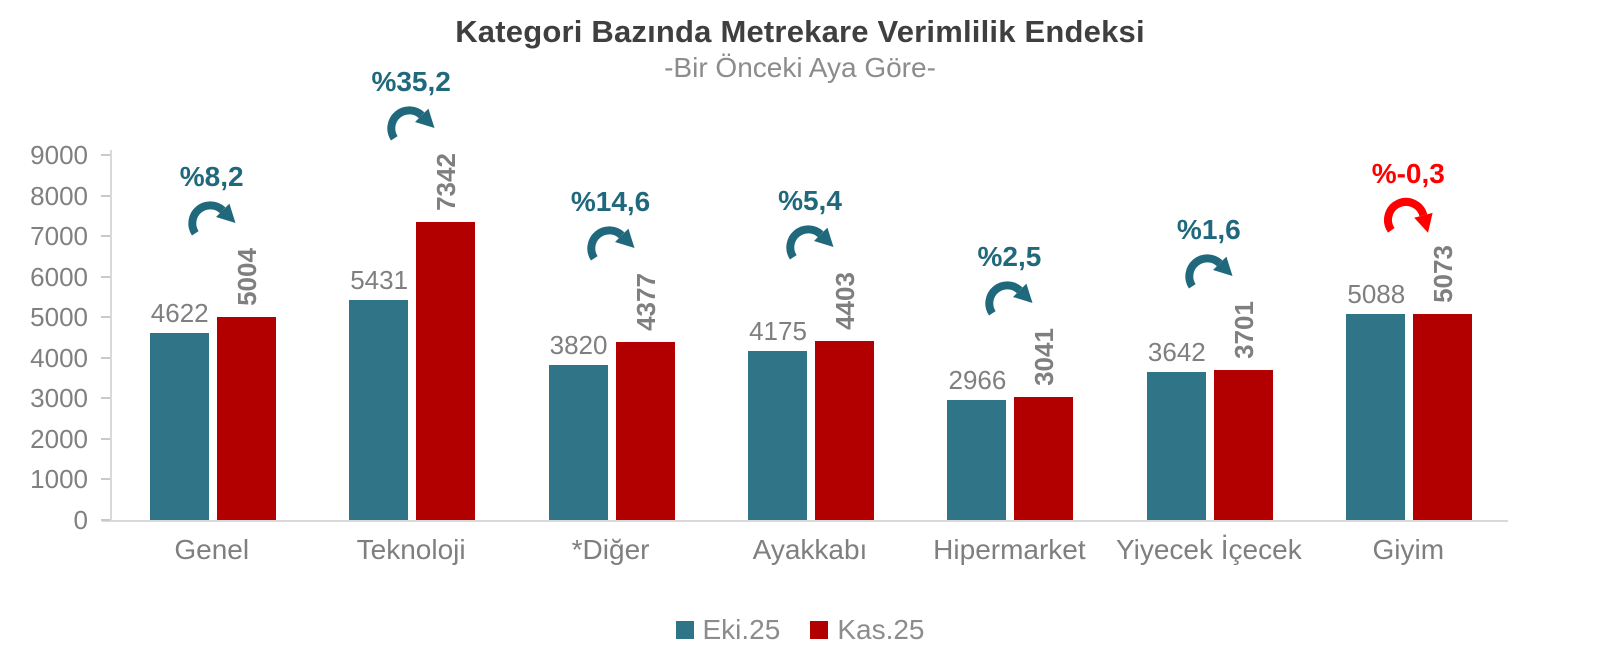  I want to click on legend-item: Kas.25, so click(867, 630).